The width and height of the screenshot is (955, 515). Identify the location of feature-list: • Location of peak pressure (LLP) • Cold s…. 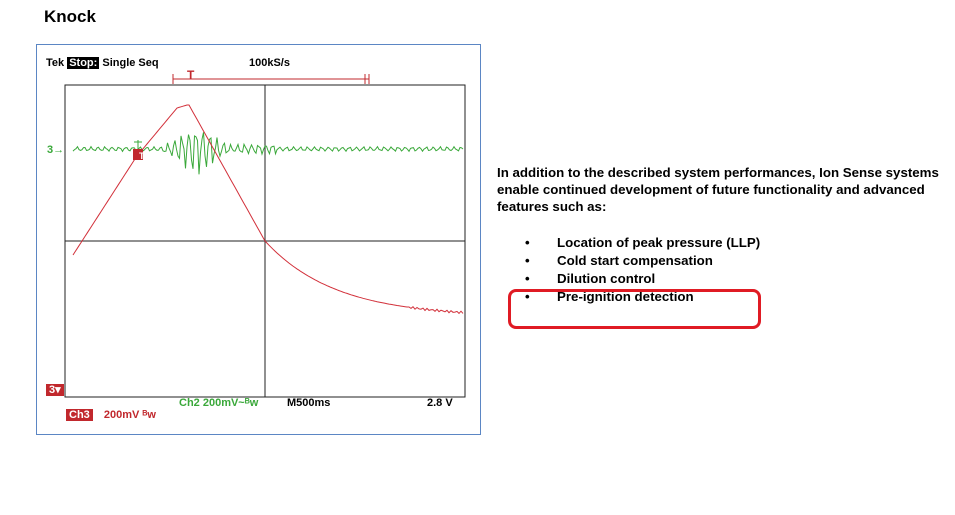
(642, 270).